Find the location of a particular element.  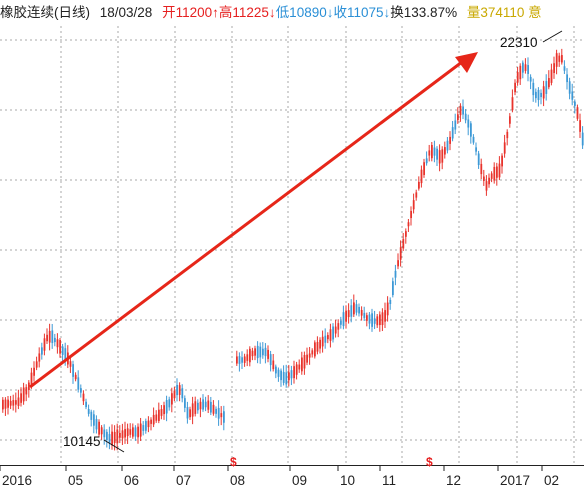

x-tick-label: 08 is located at coordinates (237, 480).